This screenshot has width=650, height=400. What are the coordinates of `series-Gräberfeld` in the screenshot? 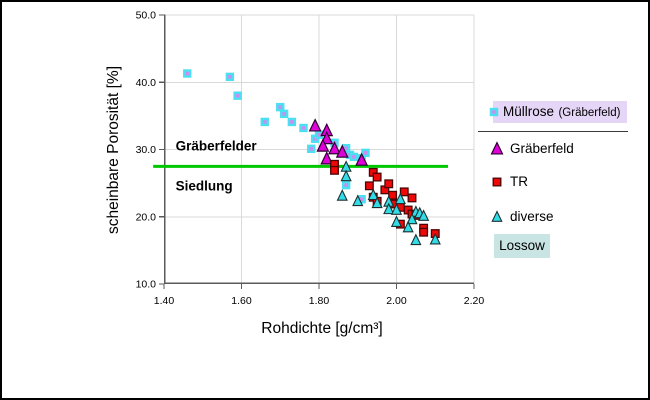 It's located at (338, 142).